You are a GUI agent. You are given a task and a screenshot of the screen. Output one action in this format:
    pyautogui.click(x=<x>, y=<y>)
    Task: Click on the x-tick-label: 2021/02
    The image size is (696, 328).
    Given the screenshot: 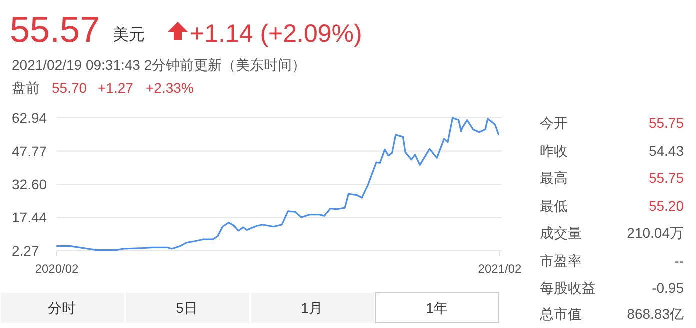 What is the action you would take?
    pyautogui.click(x=500, y=269)
    